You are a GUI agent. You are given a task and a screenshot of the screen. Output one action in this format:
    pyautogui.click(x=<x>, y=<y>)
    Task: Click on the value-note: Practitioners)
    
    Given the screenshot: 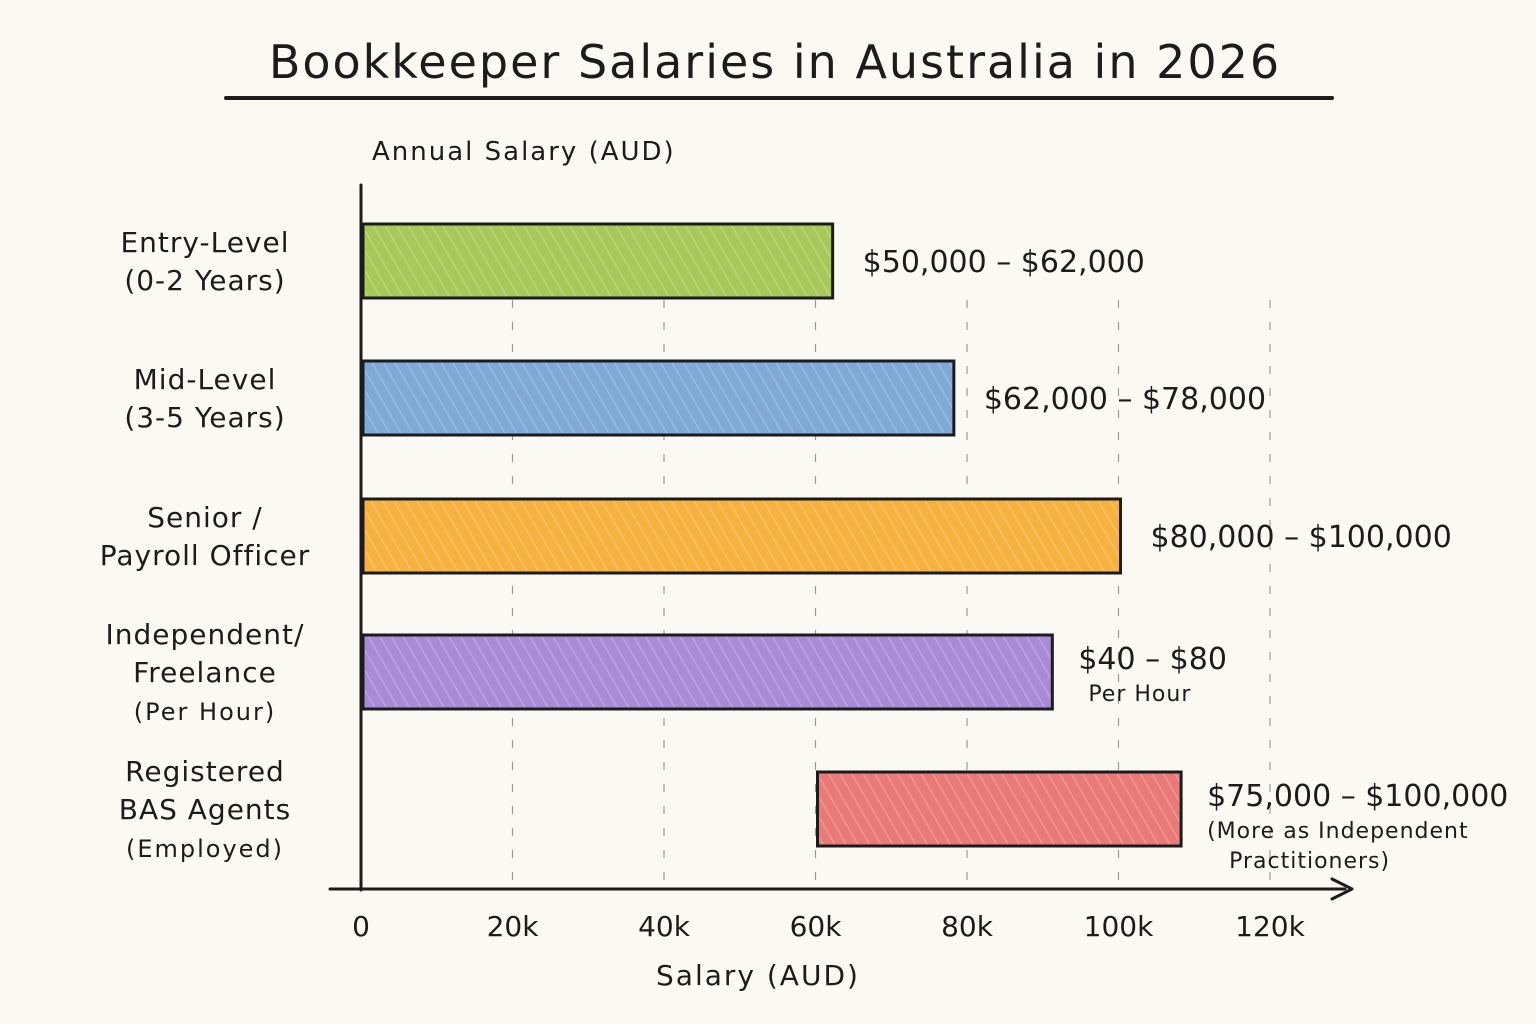 What is the action you would take?
    pyautogui.click(x=1309, y=861)
    